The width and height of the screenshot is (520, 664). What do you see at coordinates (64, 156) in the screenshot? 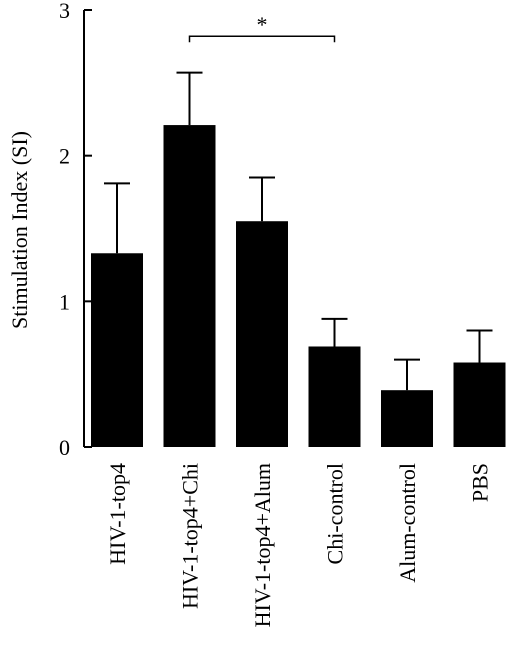
I see `y-tick-label: 2` at bounding box center [64, 156].